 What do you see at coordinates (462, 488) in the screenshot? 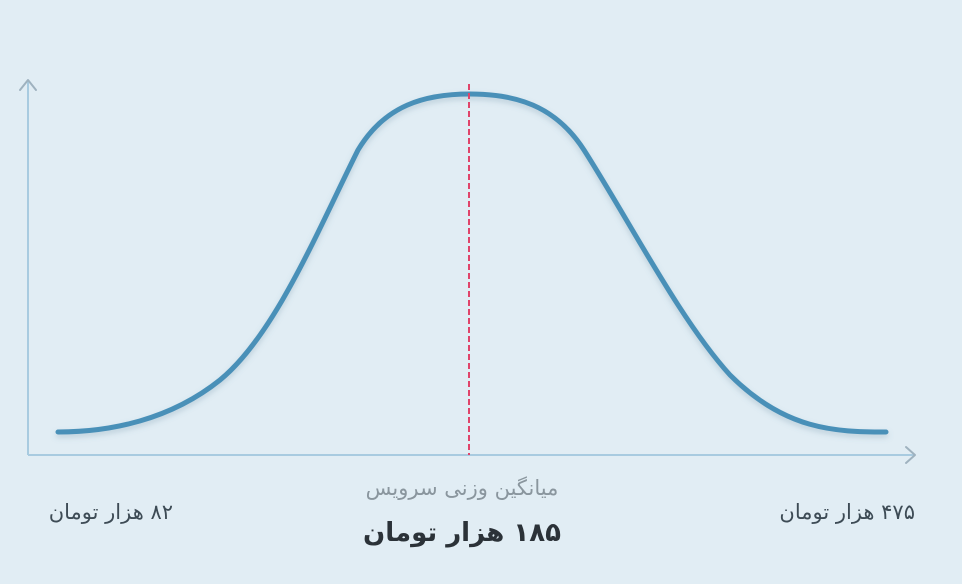
I see `mean-caption: میانگین وزنی سرویس` at bounding box center [462, 488].